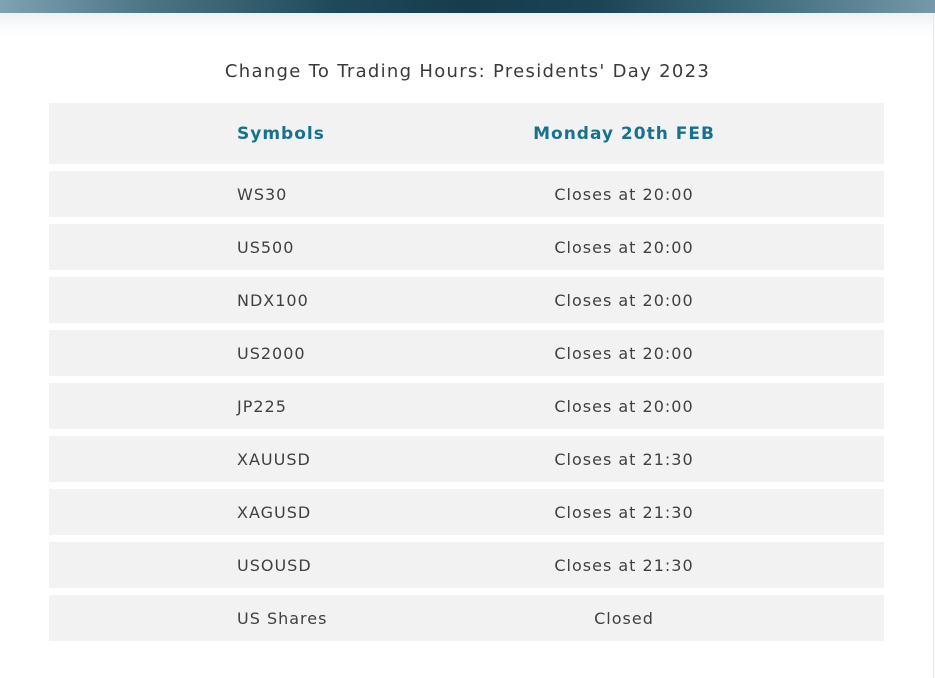  What do you see at coordinates (282, 618) in the screenshot?
I see `symbol-cell: US Shares` at bounding box center [282, 618].